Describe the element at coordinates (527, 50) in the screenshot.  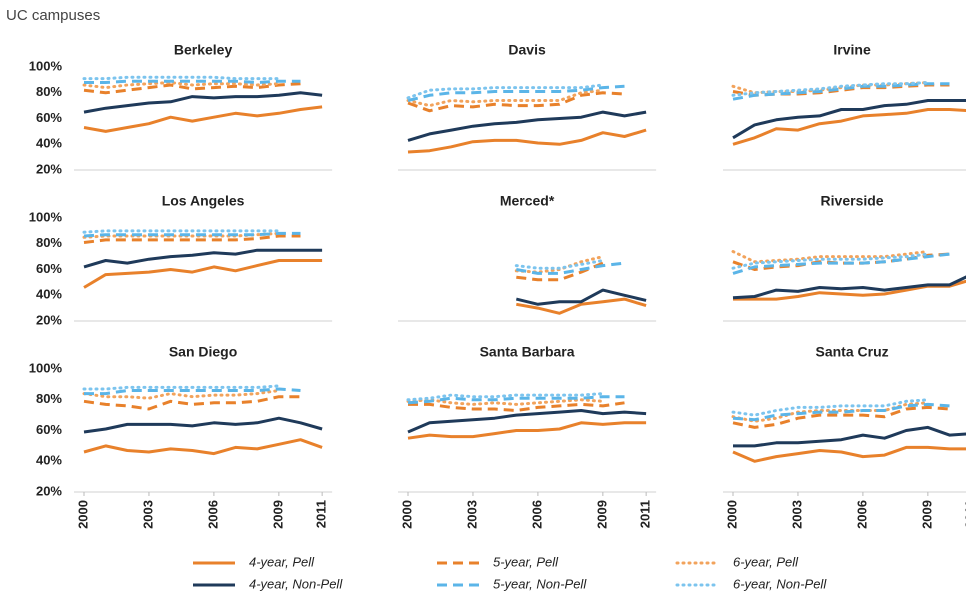
I see `panel-title: Davis` at that location.